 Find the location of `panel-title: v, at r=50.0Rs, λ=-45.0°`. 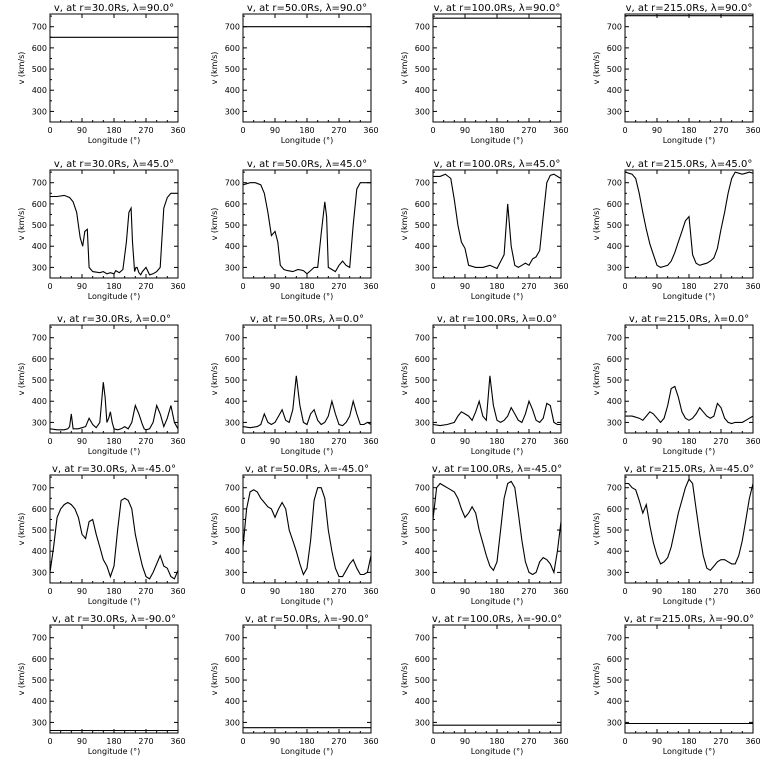

panel-title: v, at r=50.0Rs, λ=-45.0° is located at coordinates (307, 469).